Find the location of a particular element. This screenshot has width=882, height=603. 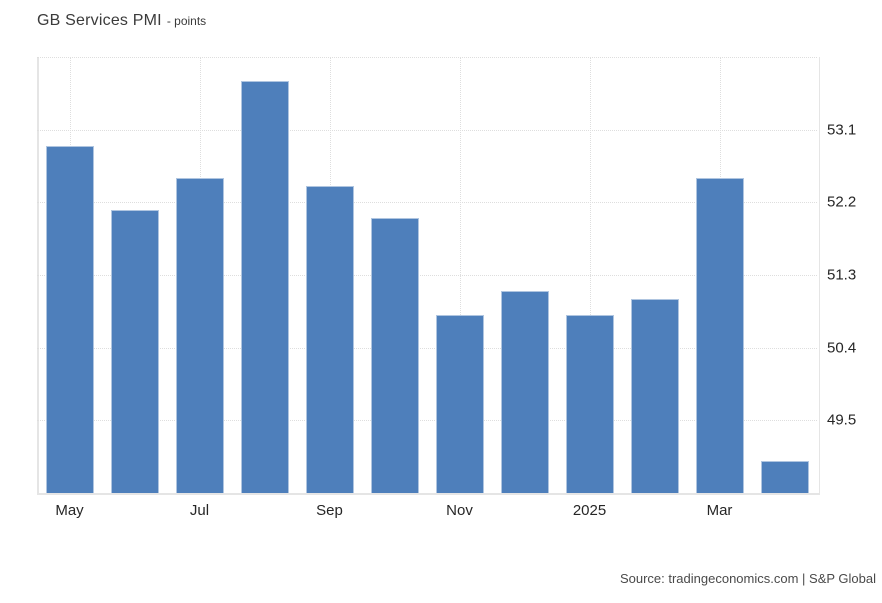

bar-may-2024 is located at coordinates (69, 319).